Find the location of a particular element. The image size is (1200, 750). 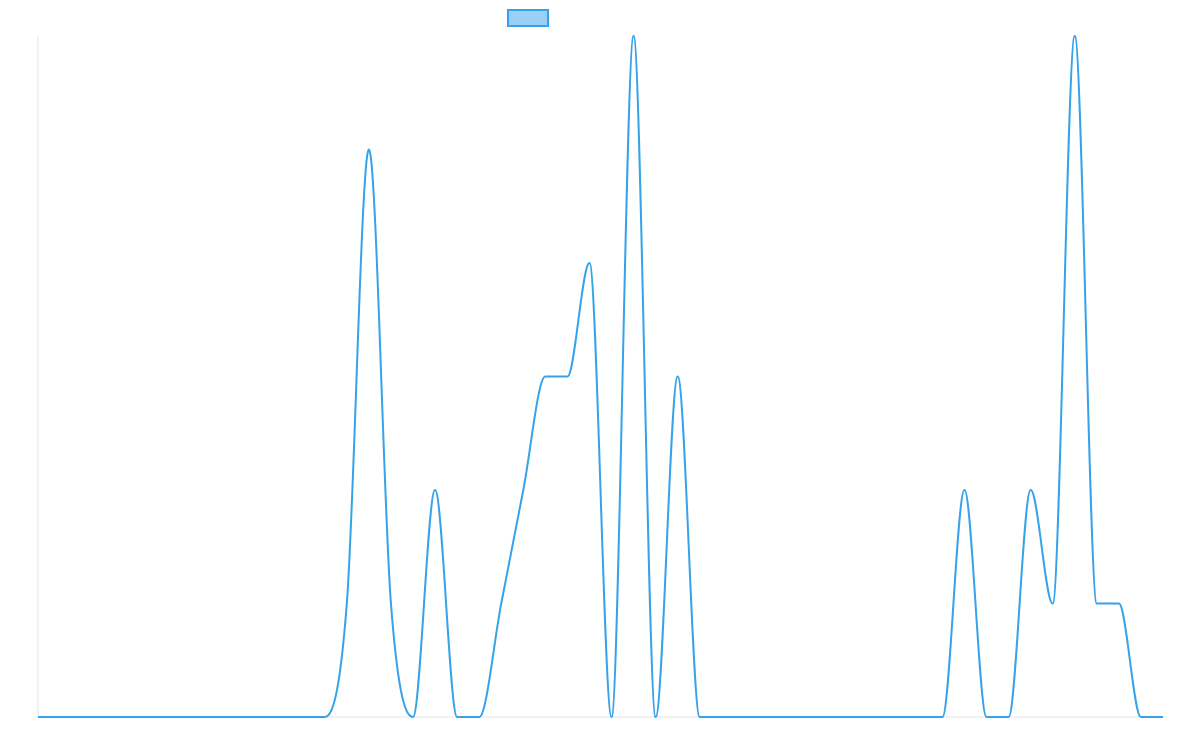

chart-legend is located at coordinates (528, 18).